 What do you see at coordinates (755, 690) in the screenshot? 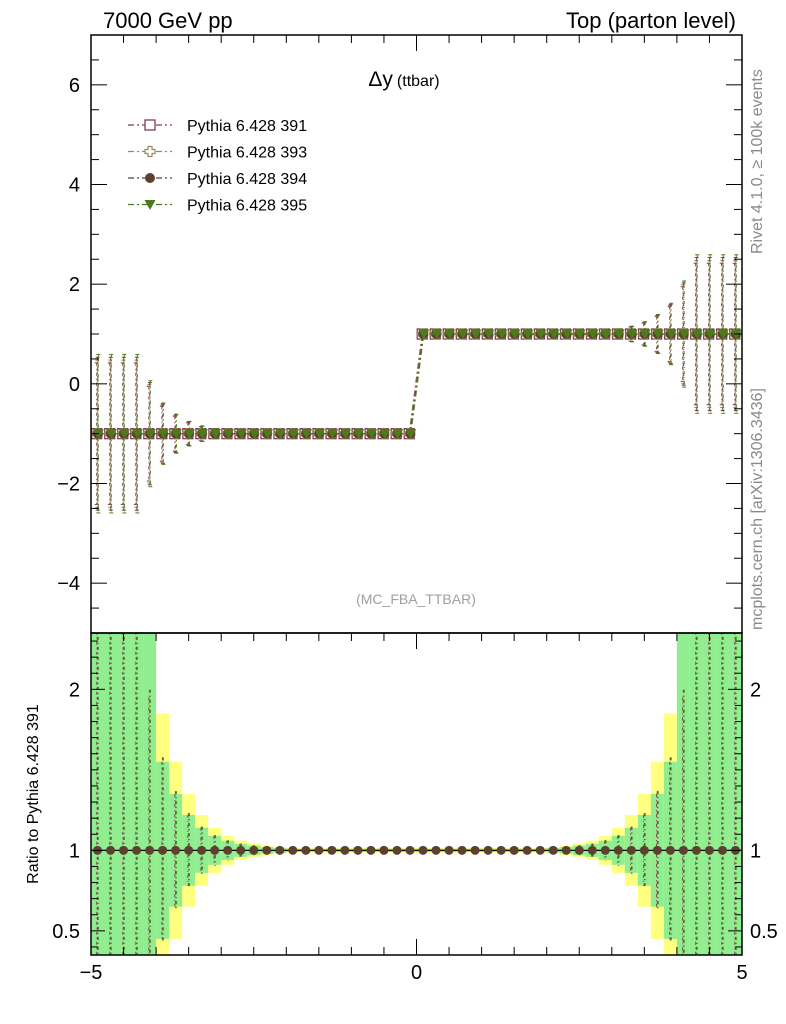
I see `ratio-ytick-label-right: 2` at bounding box center [755, 690].